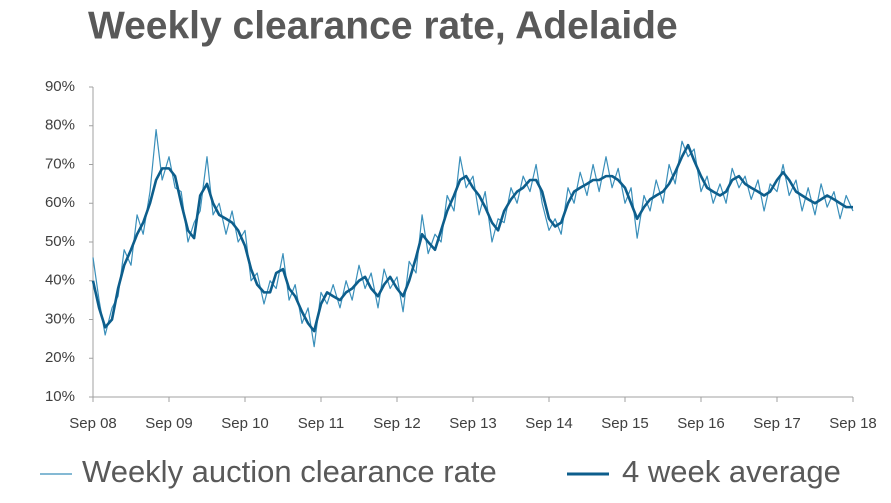  What do you see at coordinates (169, 423) in the screenshot?
I see `x-tick-label: Sep 09` at bounding box center [169, 423].